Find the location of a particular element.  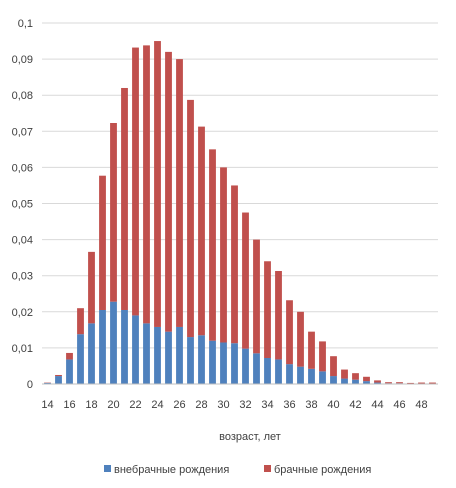

legend-label: брачные рождения is located at coordinates (322, 470).